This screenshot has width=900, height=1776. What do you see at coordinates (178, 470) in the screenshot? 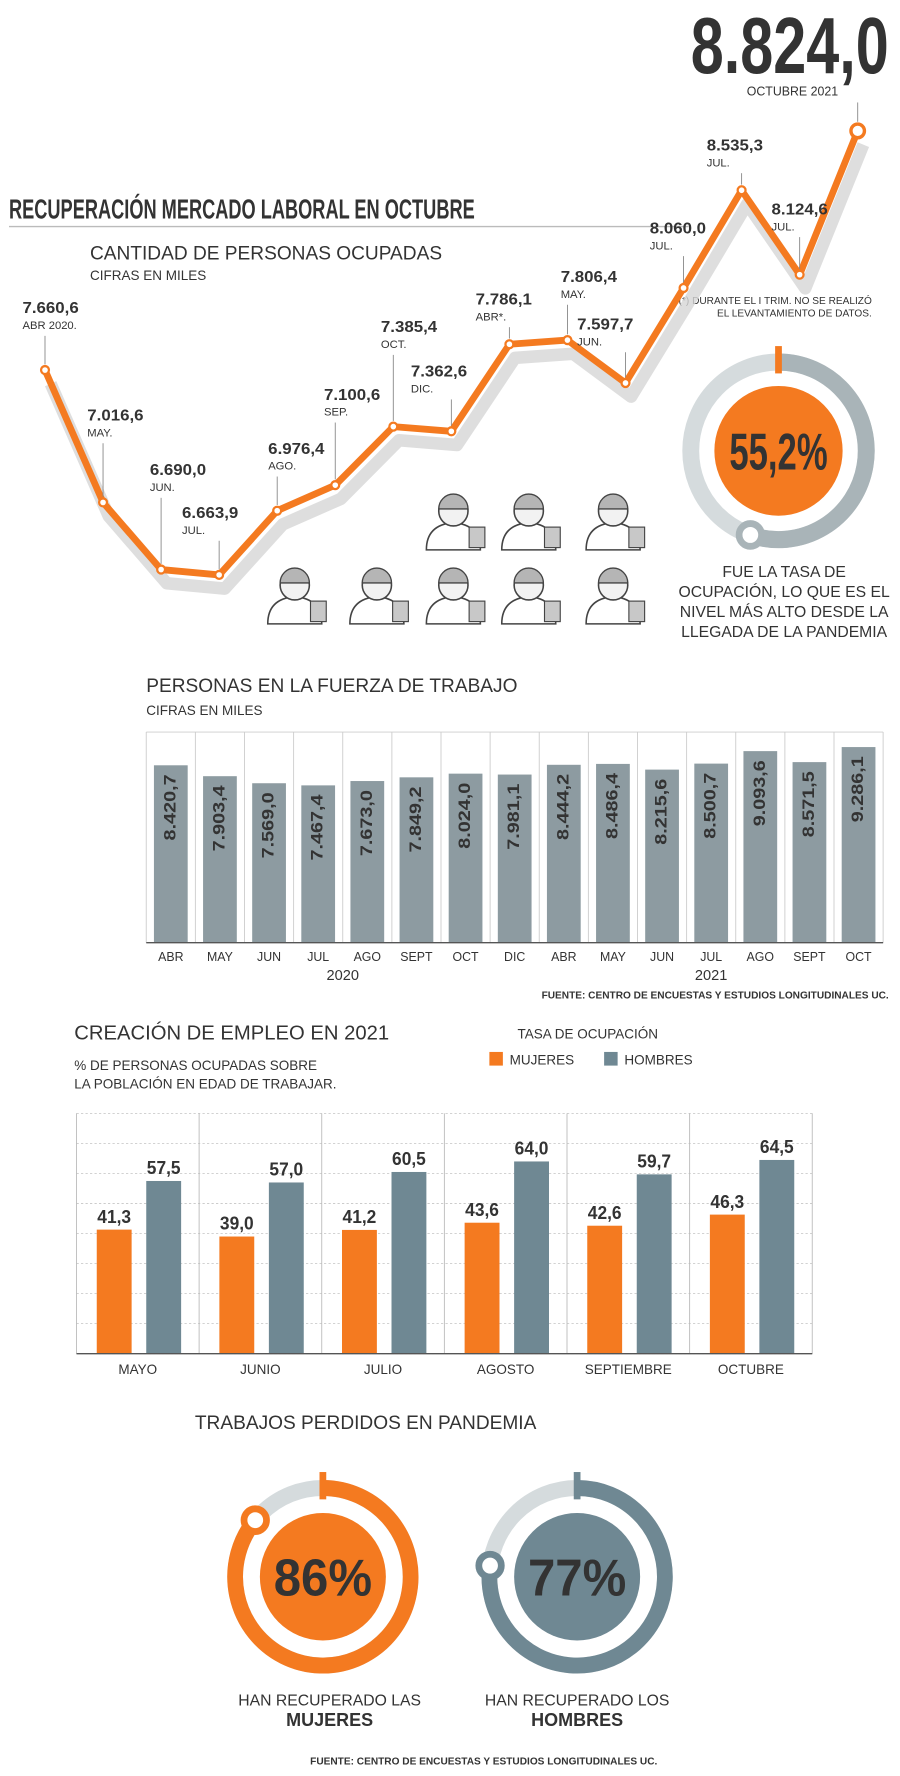
I see `value-label: 6.690,0` at bounding box center [178, 470].